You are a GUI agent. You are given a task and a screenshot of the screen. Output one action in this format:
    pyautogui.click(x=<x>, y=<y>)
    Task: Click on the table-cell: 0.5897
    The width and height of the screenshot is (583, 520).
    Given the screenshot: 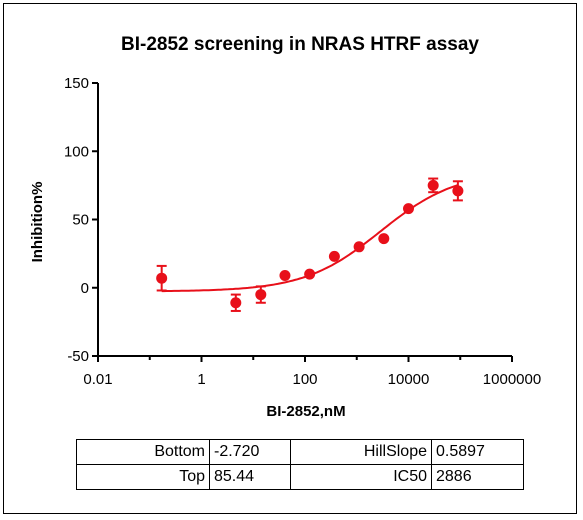 What is the action you would take?
    pyautogui.click(x=477, y=452)
    